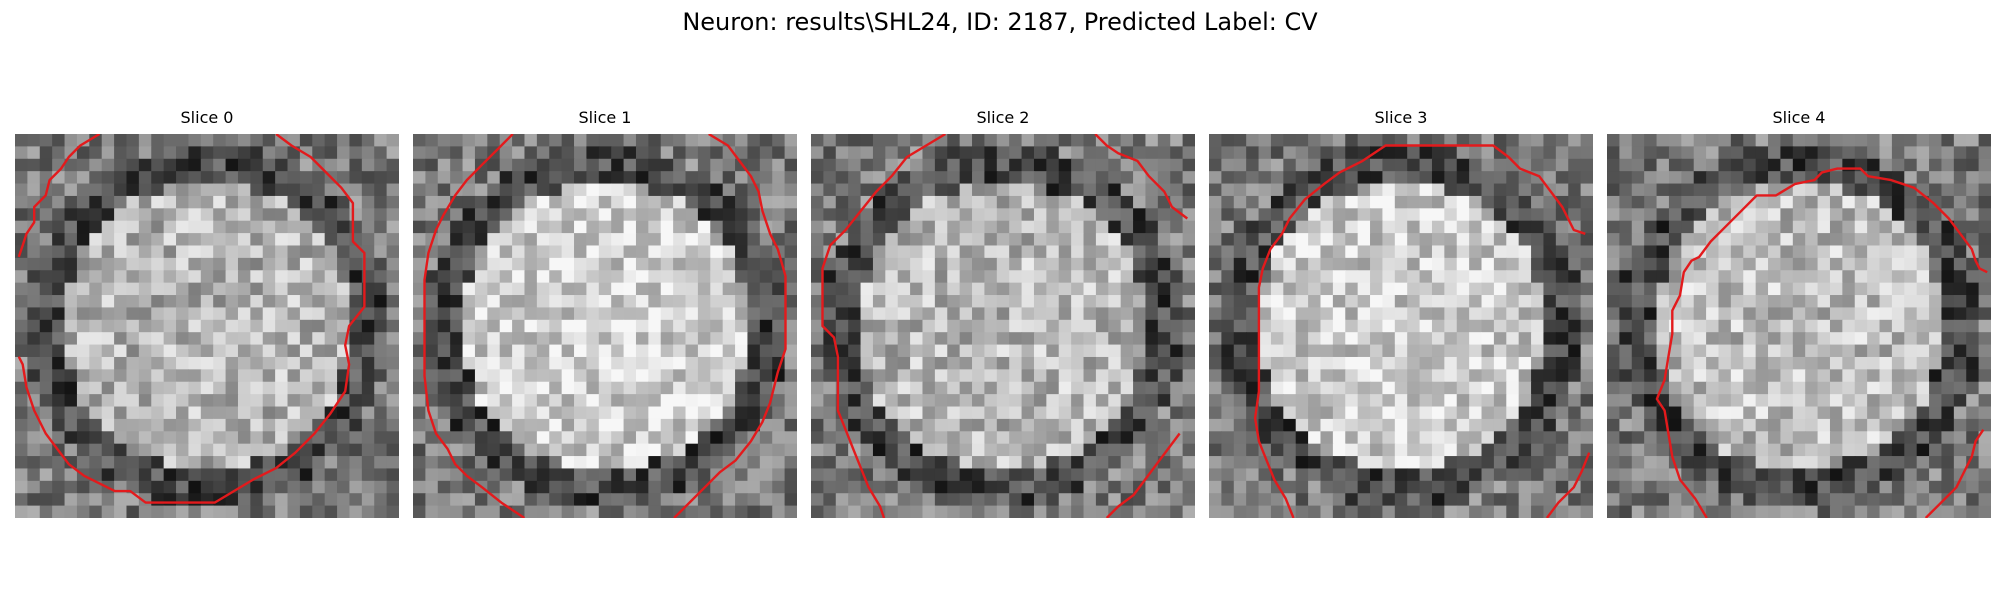 The height and width of the screenshot is (600, 2000). What do you see at coordinates (605, 117) in the screenshot?
I see `slice-title: Slice 1` at bounding box center [605, 117].